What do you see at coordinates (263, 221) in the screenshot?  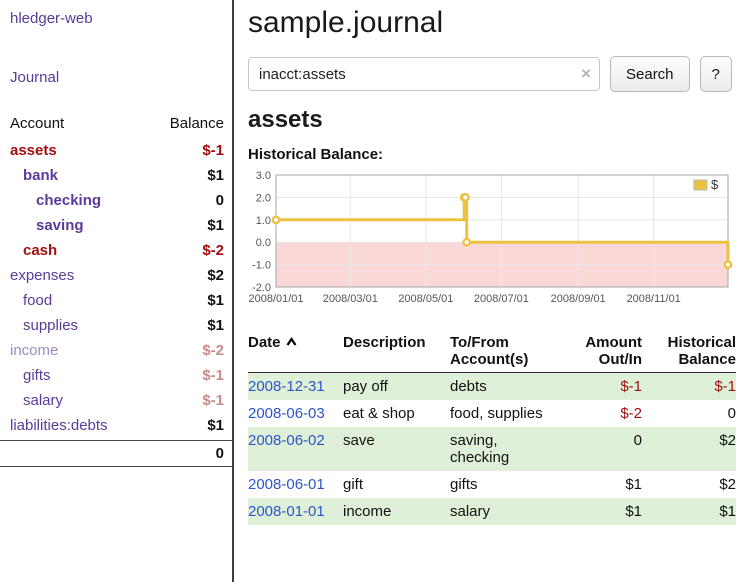 I see `y-tick-label: 1.0` at bounding box center [263, 221].